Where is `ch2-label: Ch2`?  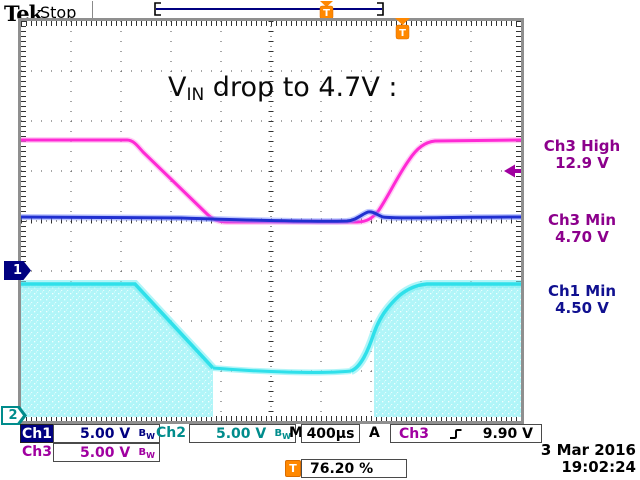
ch2-label: Ch2 is located at coordinates (171, 433).